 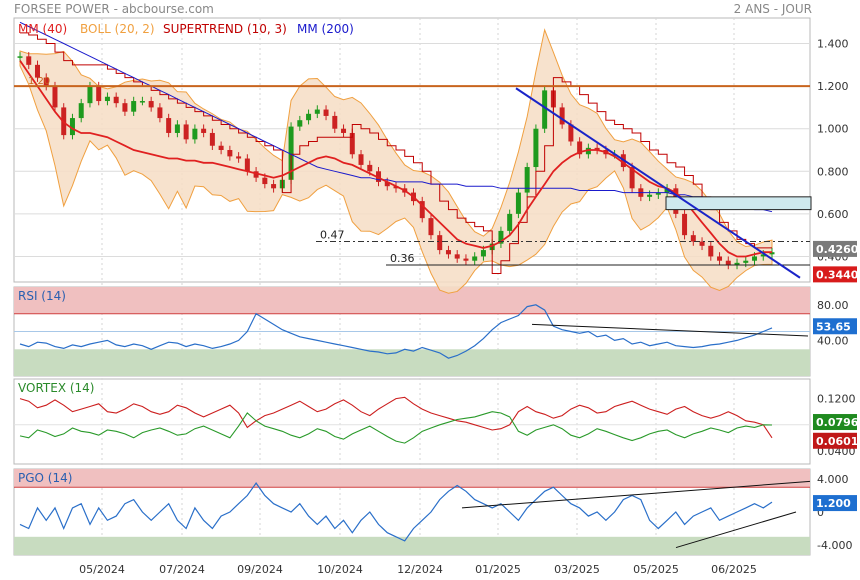 What do you see at coordinates (56, 388) in the screenshot?
I see `vortex-title: VORTEX (14)` at bounding box center [56, 388].